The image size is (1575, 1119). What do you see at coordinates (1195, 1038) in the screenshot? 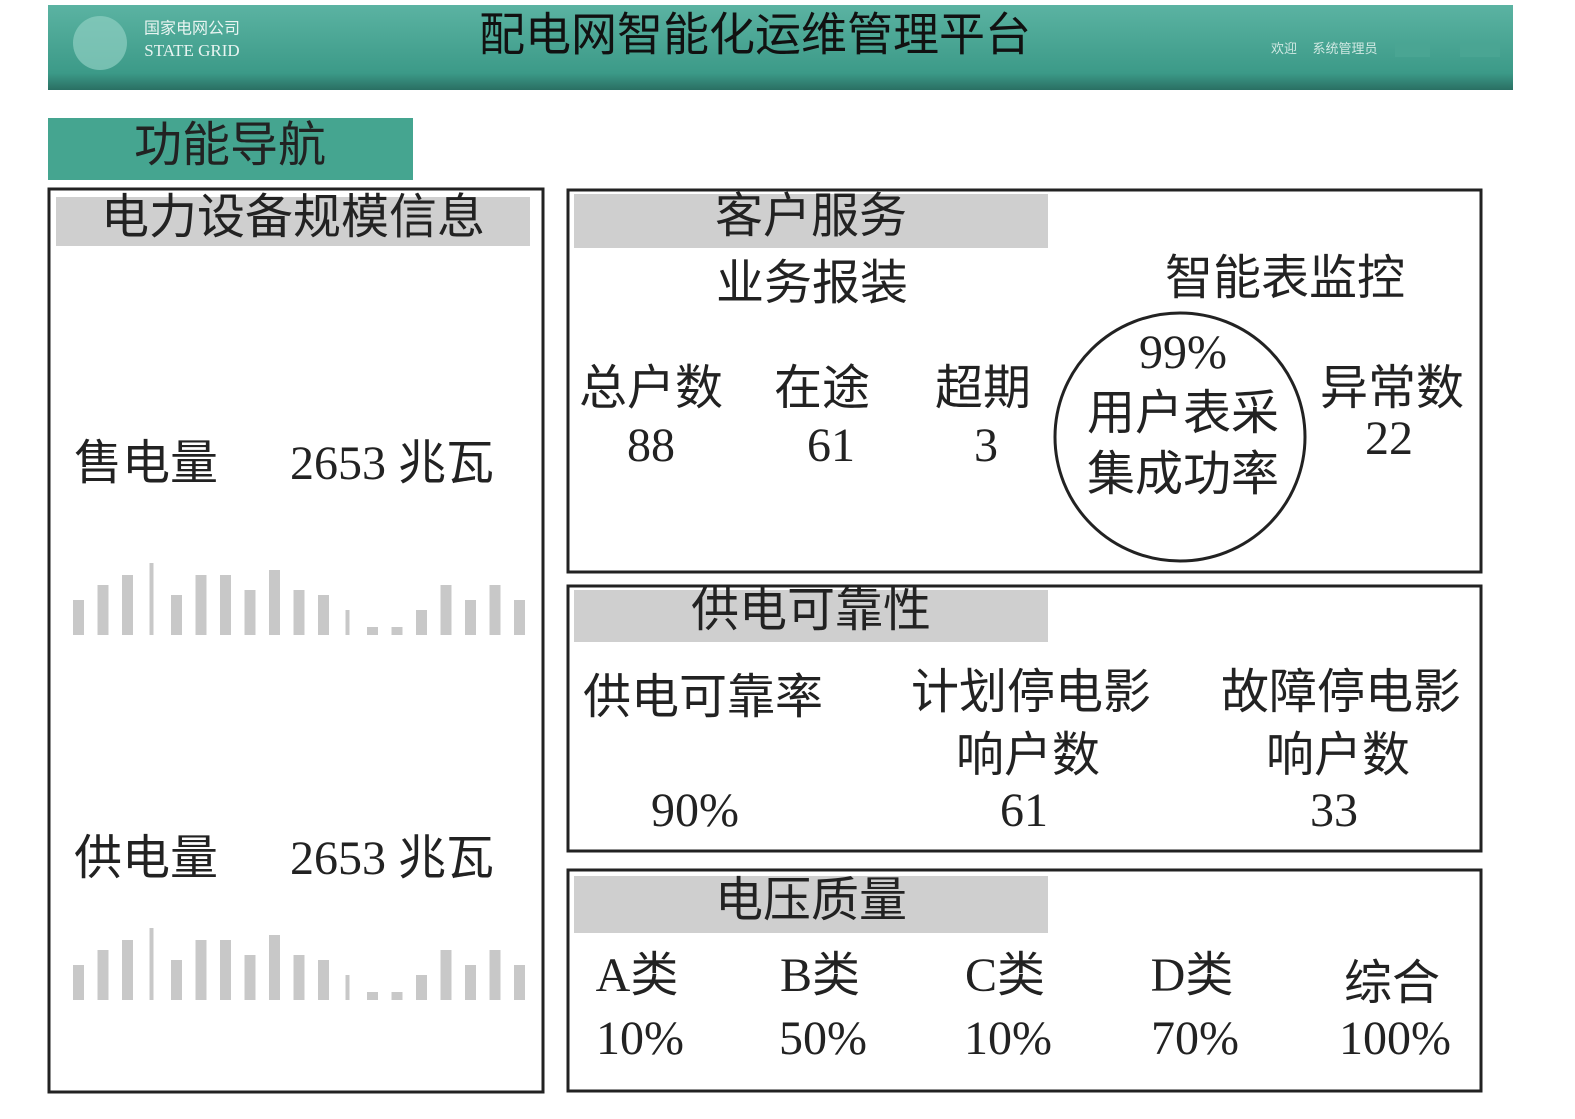
I see `metric-value: 70%` at bounding box center [1195, 1038].